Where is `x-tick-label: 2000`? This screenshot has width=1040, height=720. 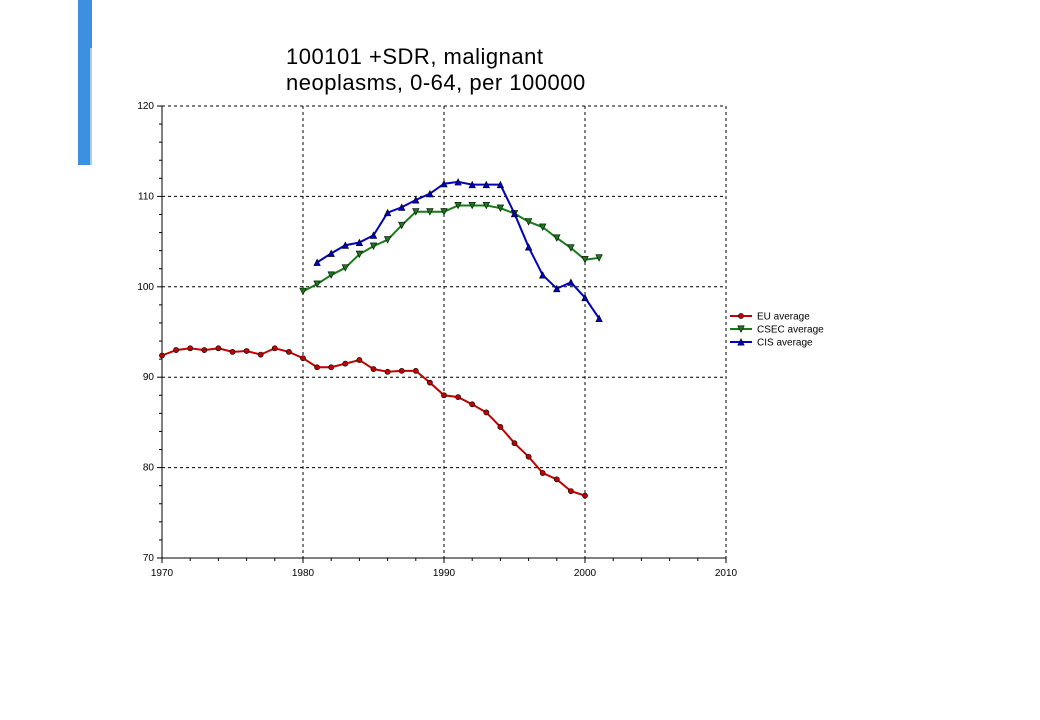 x-tick-label: 2000 is located at coordinates (585, 573).